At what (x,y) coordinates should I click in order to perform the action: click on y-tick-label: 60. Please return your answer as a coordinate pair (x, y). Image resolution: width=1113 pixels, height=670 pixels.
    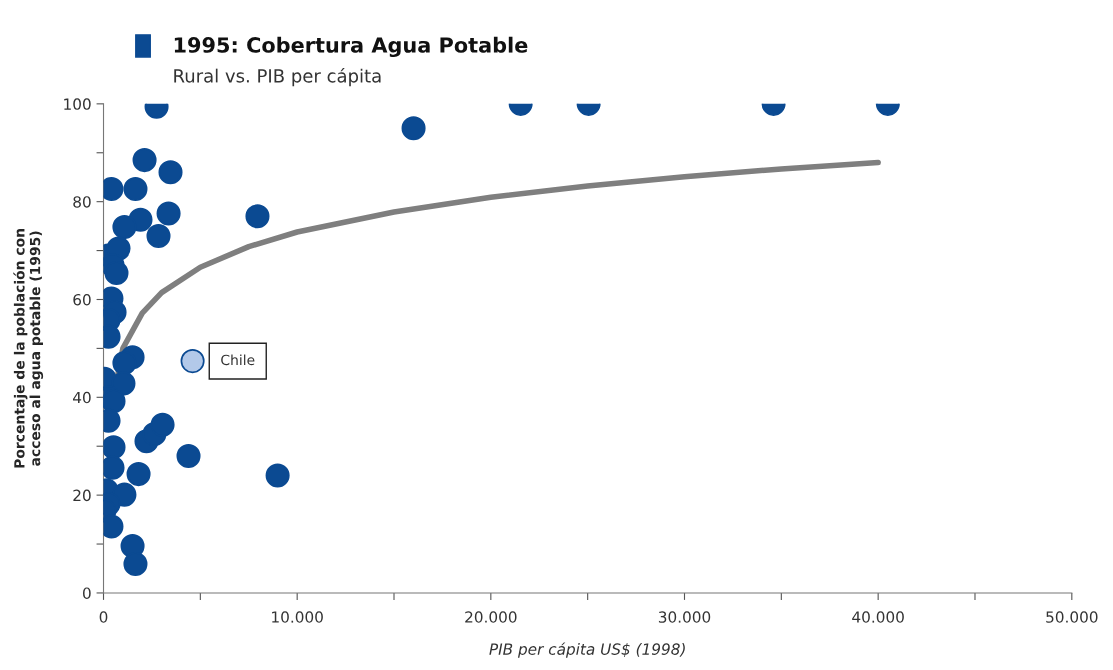
    Looking at the image, I should click on (82, 299).